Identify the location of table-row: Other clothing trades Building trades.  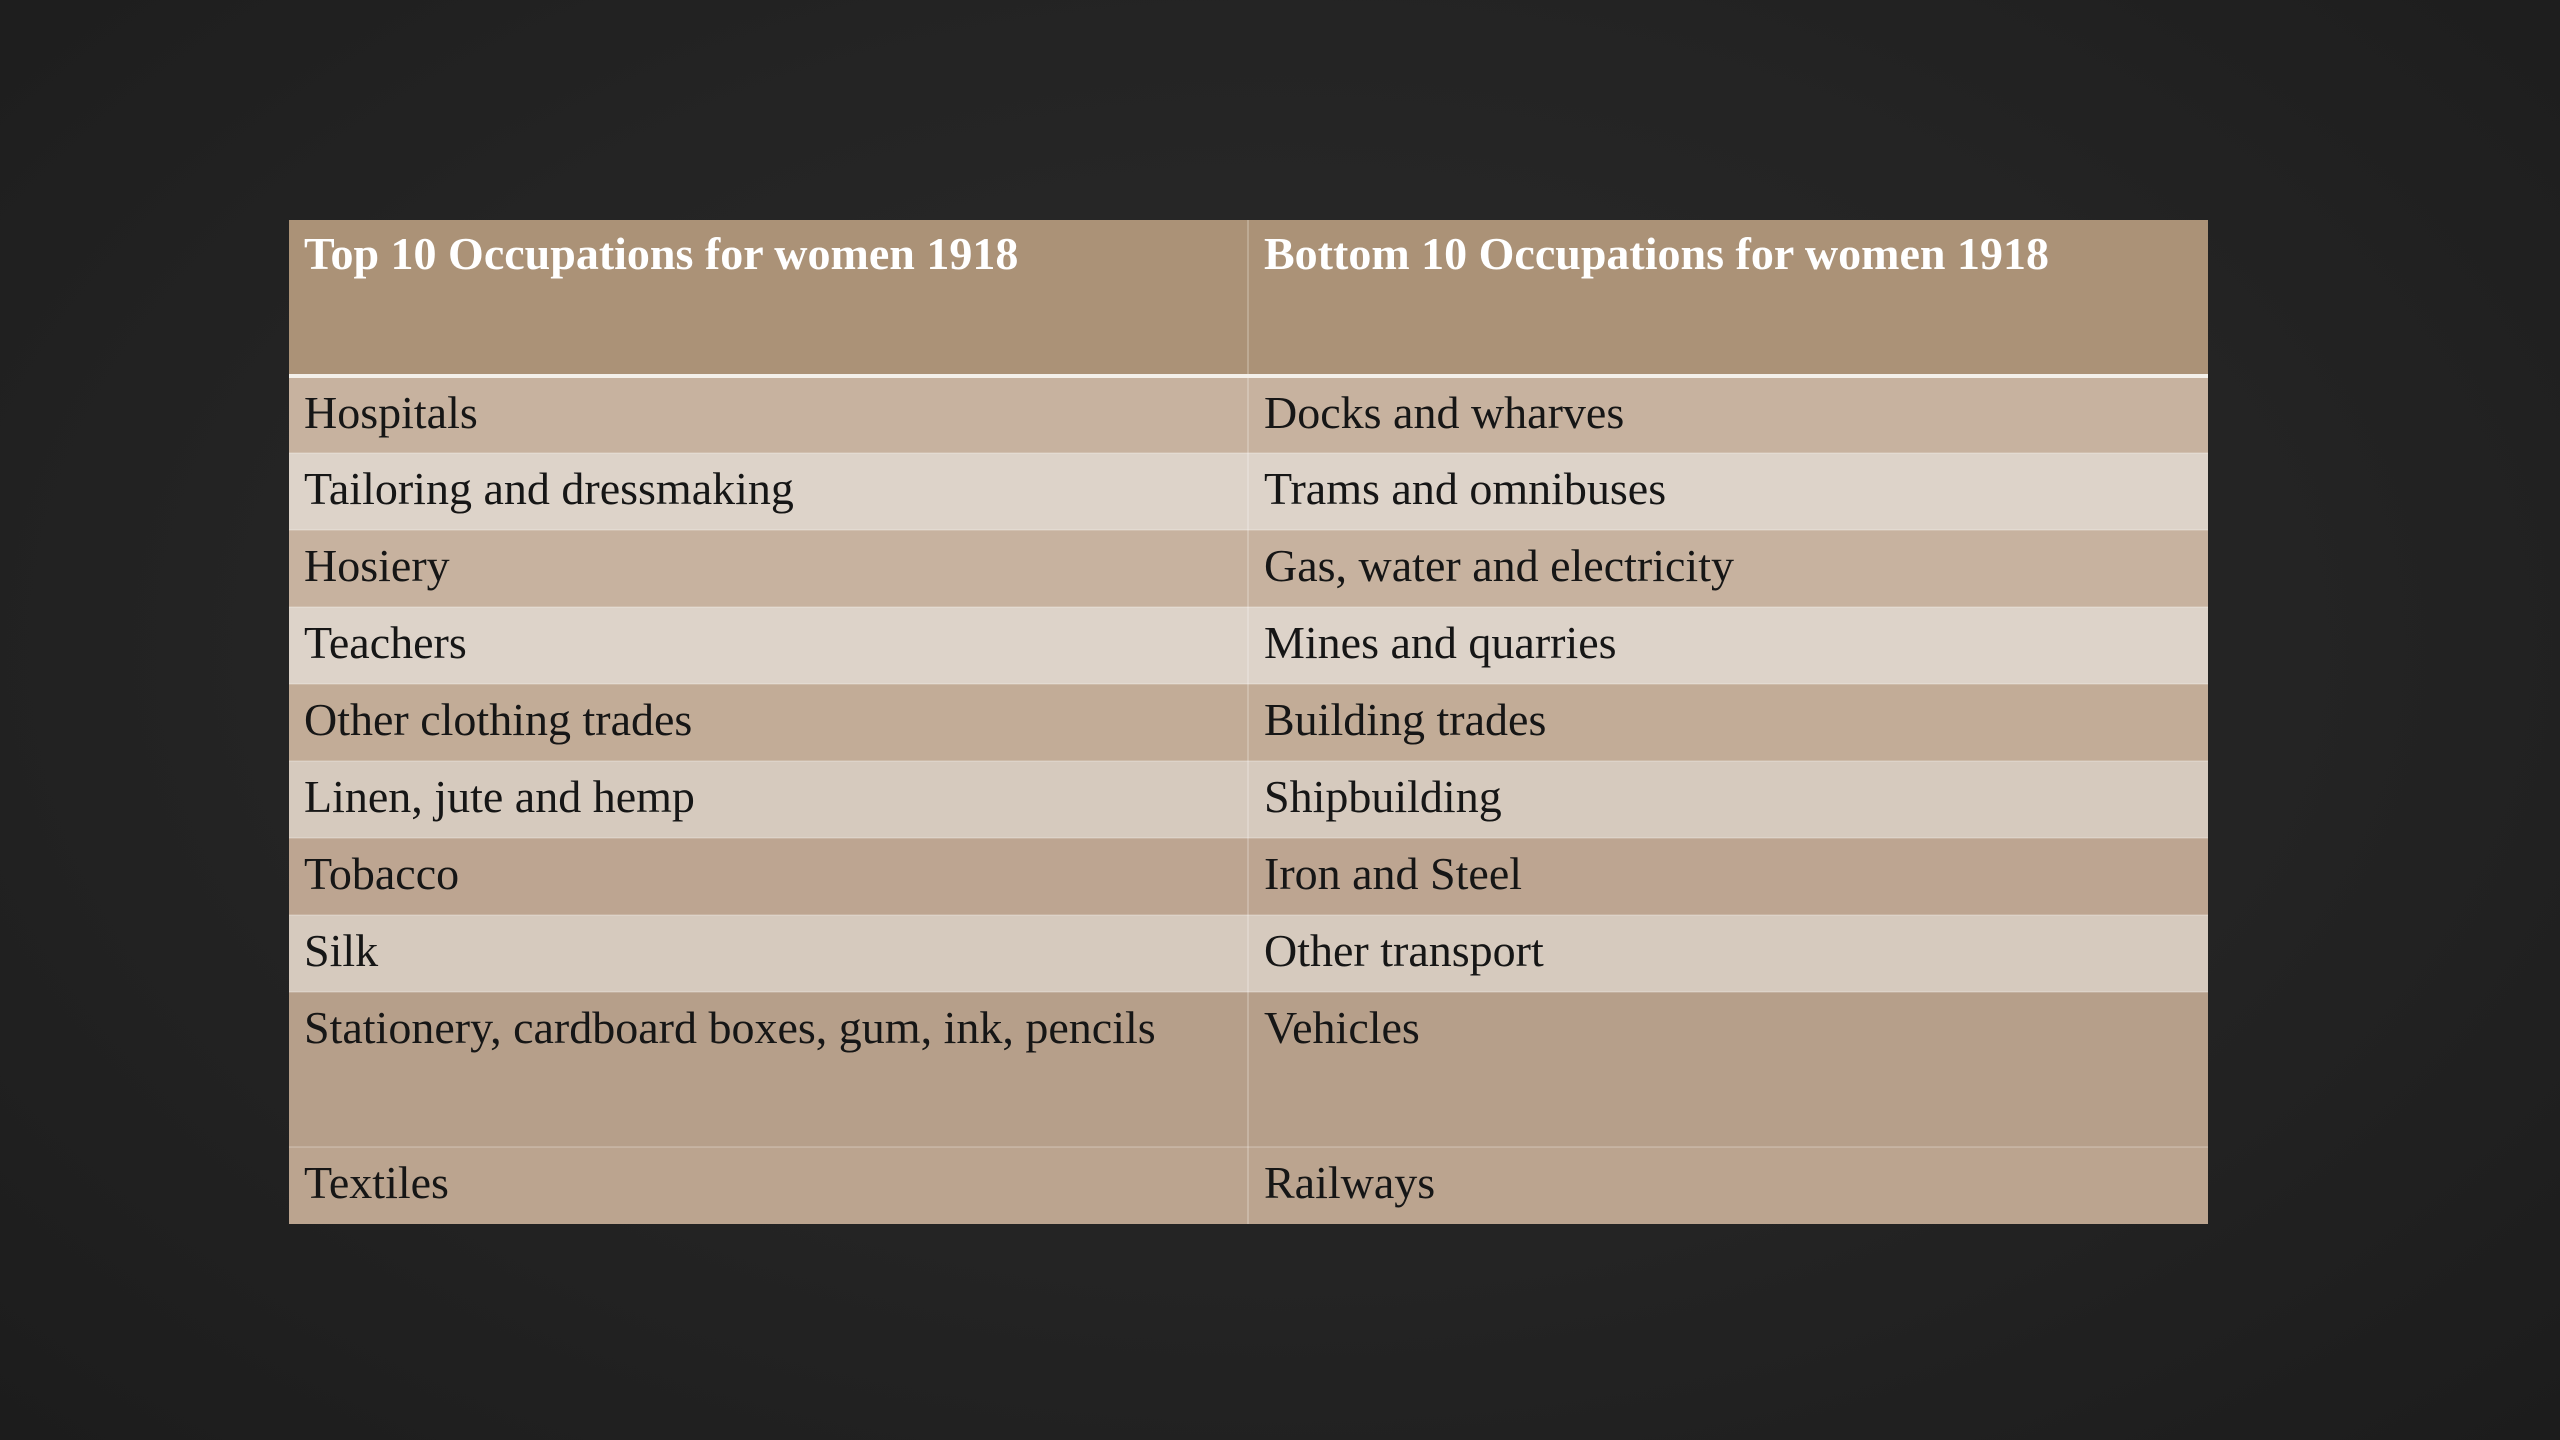
(1248, 723).